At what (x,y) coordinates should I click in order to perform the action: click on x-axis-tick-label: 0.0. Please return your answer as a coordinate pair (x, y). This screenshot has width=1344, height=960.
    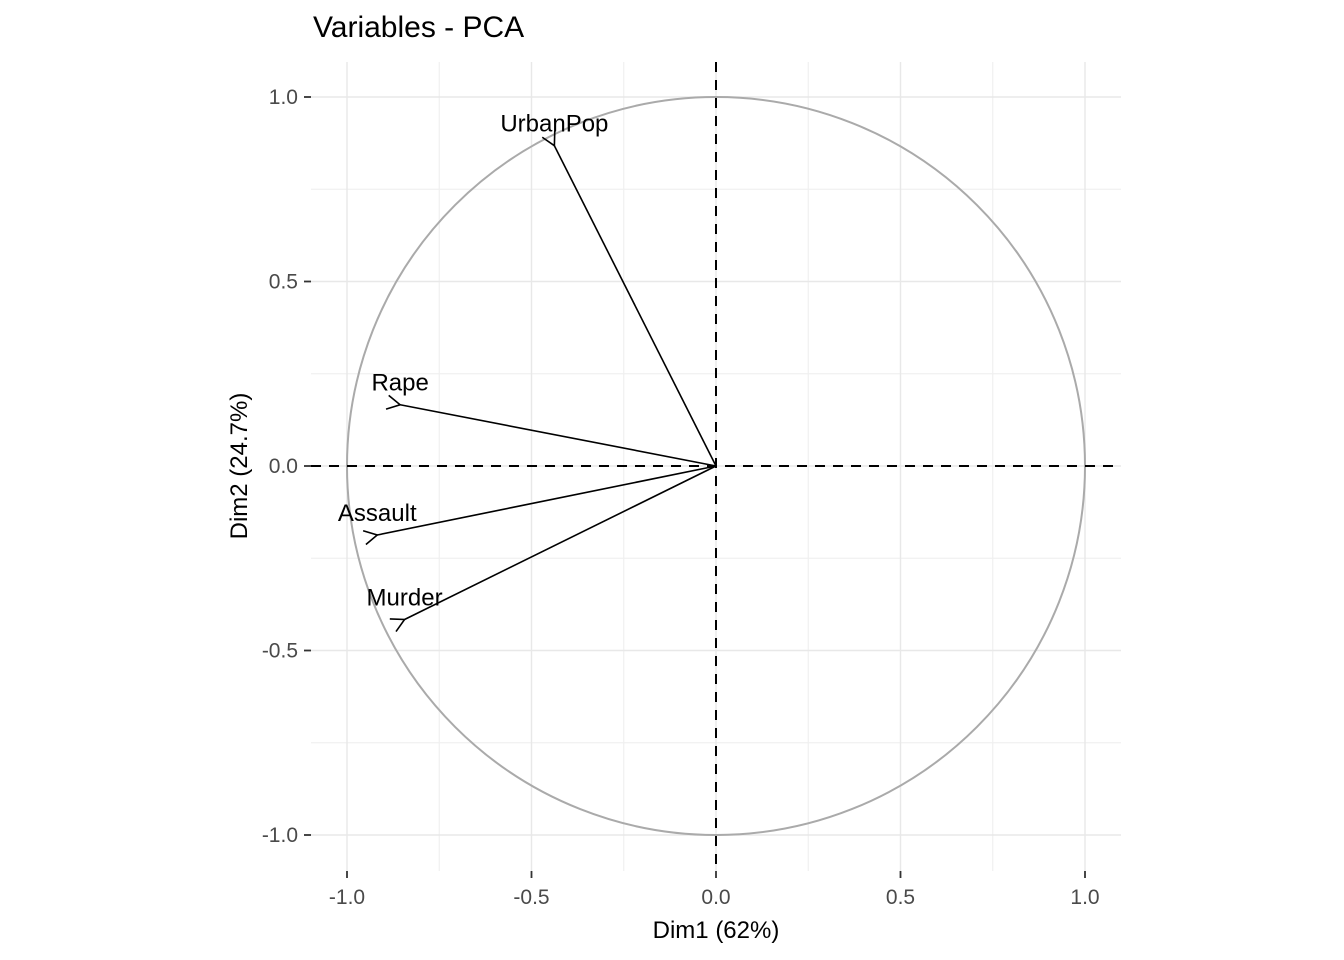
    Looking at the image, I should click on (715, 897).